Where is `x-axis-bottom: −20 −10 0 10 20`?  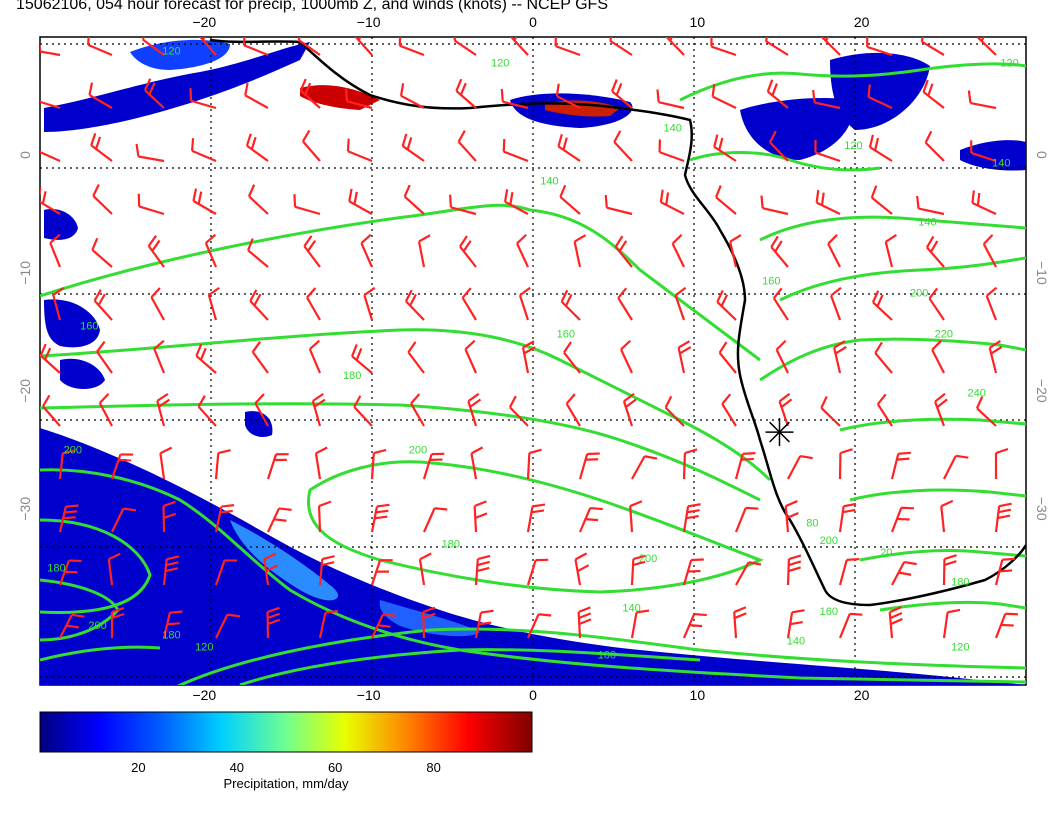
x-axis-bottom: −20 −10 0 10 20 is located at coordinates (530, 695).